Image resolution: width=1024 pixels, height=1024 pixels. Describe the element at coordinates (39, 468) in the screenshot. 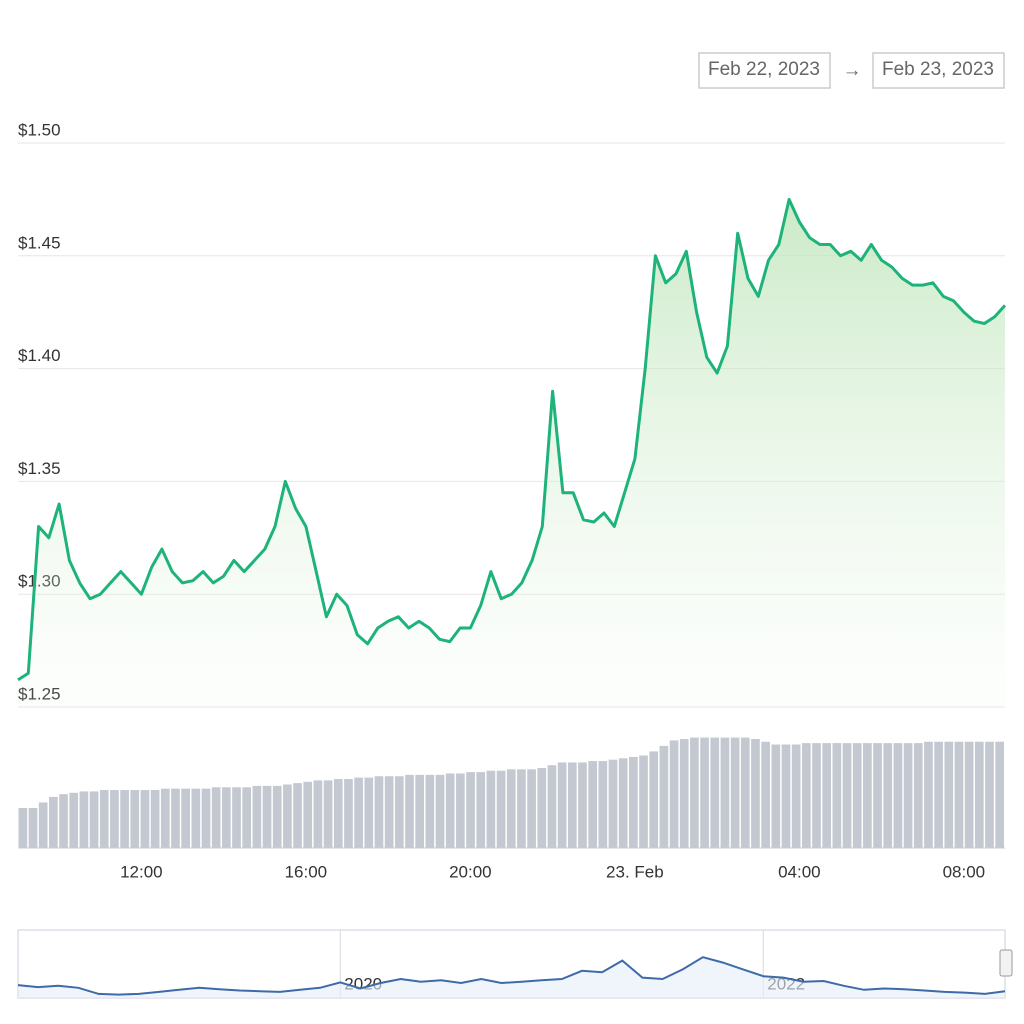

I see `y-tick-label: $1.35` at that location.